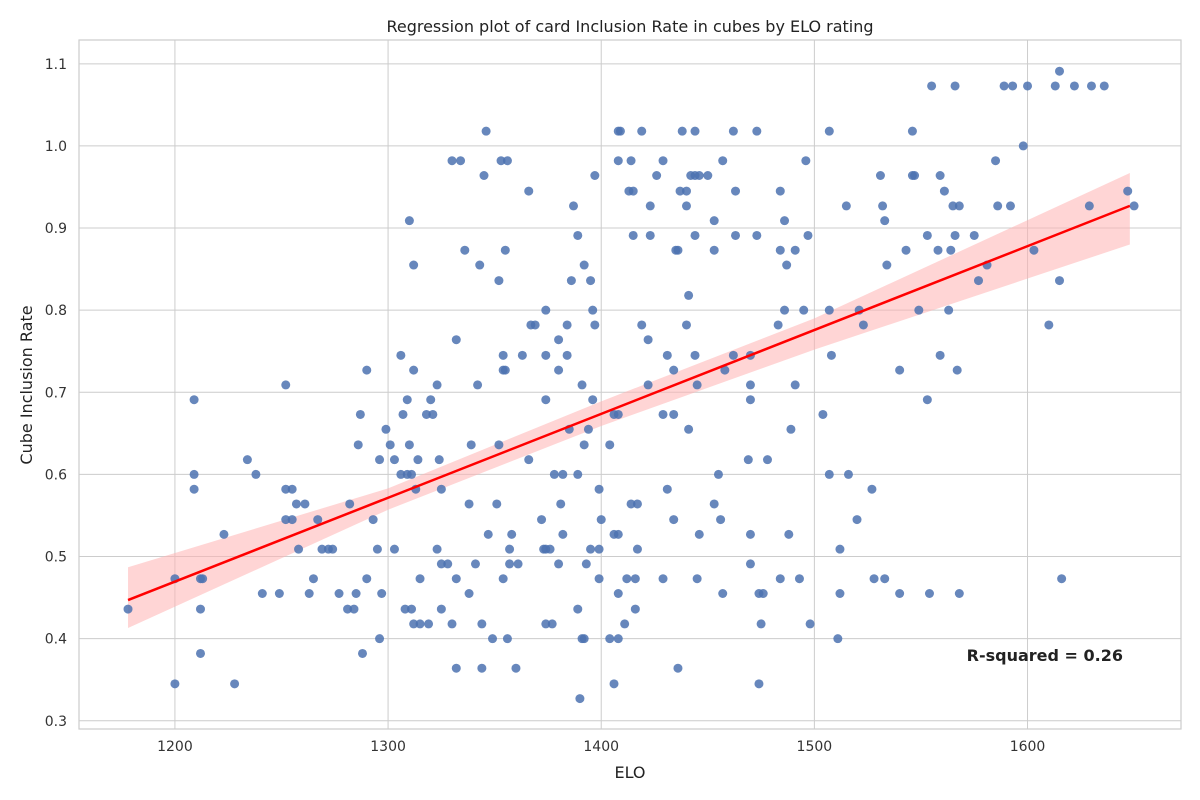  Describe the element at coordinates (1045, 655) in the screenshot. I see `r-squared-annotation: R-squared = 0.26` at that location.